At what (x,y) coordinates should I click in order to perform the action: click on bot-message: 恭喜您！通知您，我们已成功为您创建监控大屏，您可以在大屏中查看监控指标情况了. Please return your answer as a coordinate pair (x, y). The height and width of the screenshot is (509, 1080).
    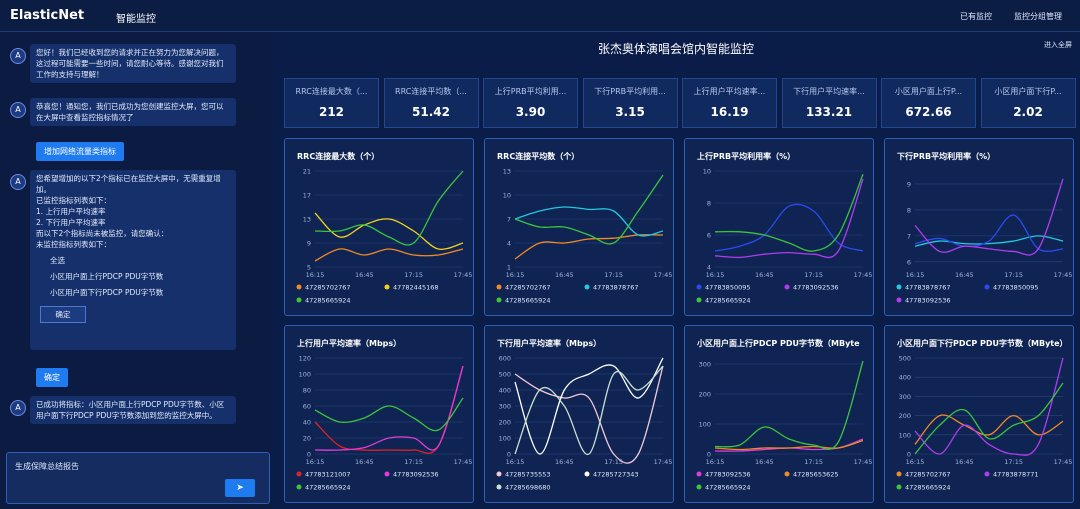
    Looking at the image, I should click on (133, 112).